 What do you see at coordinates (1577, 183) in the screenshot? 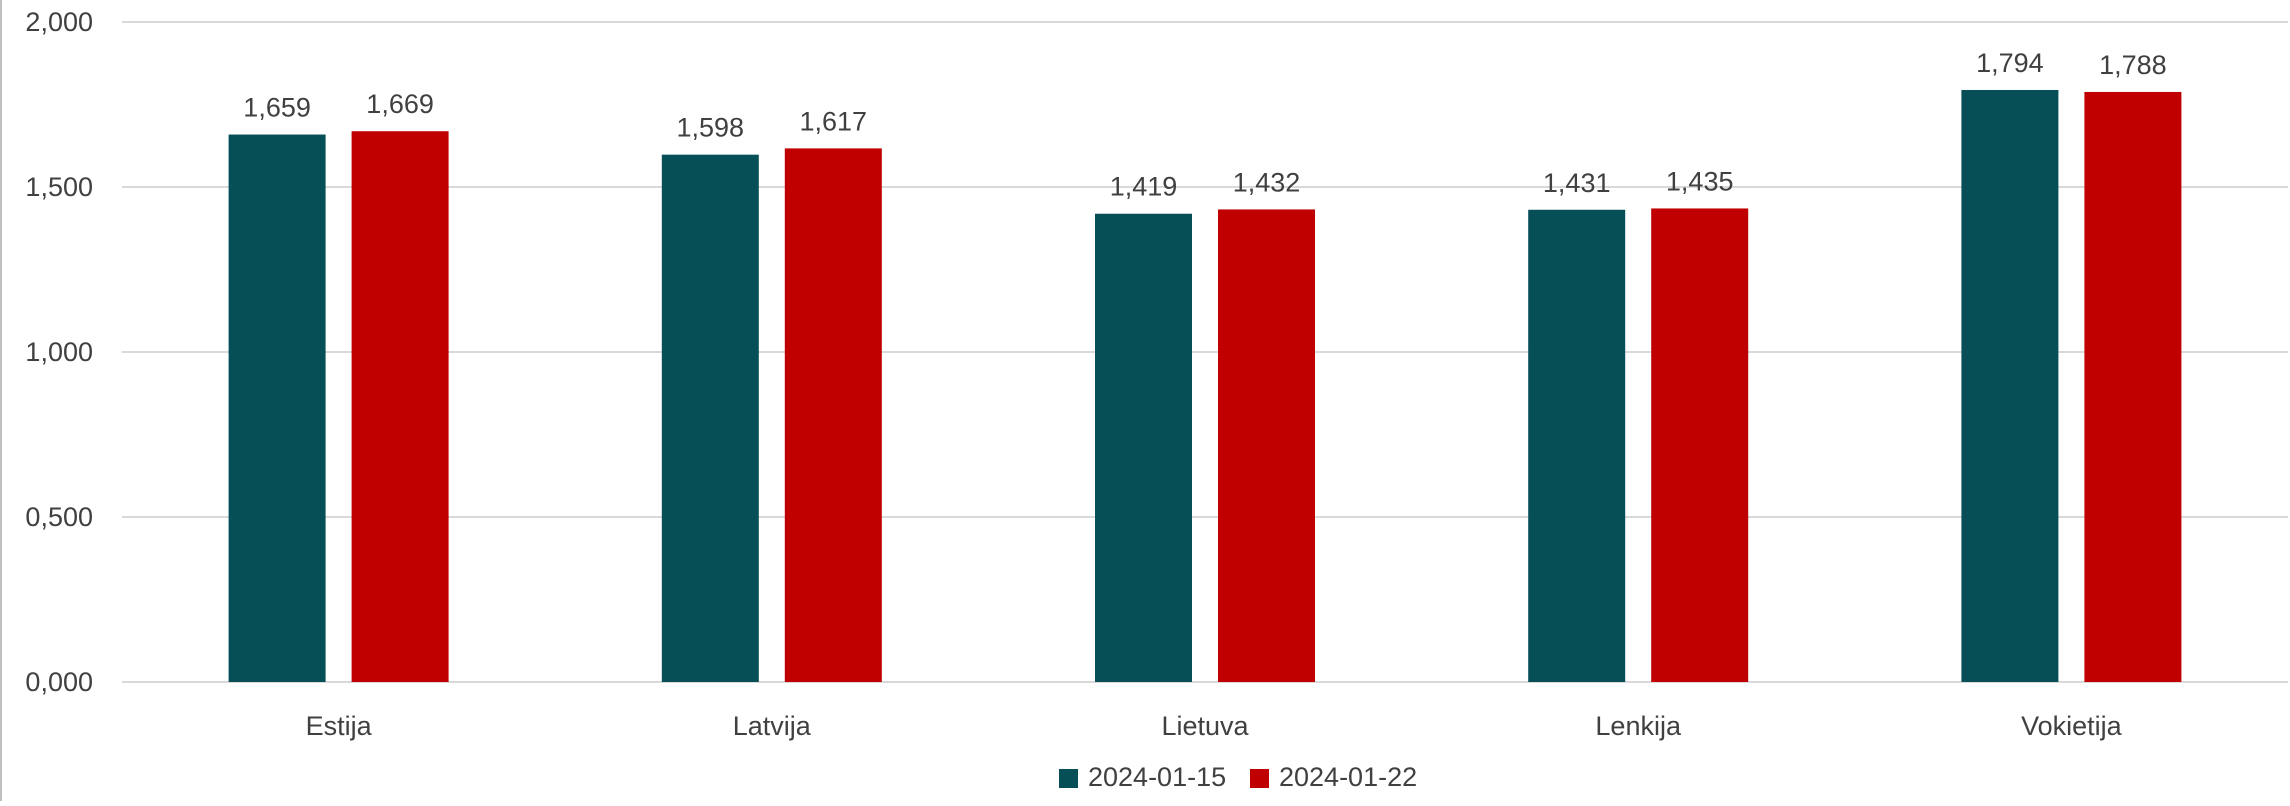
I see `data-label: 1,431` at bounding box center [1577, 183].